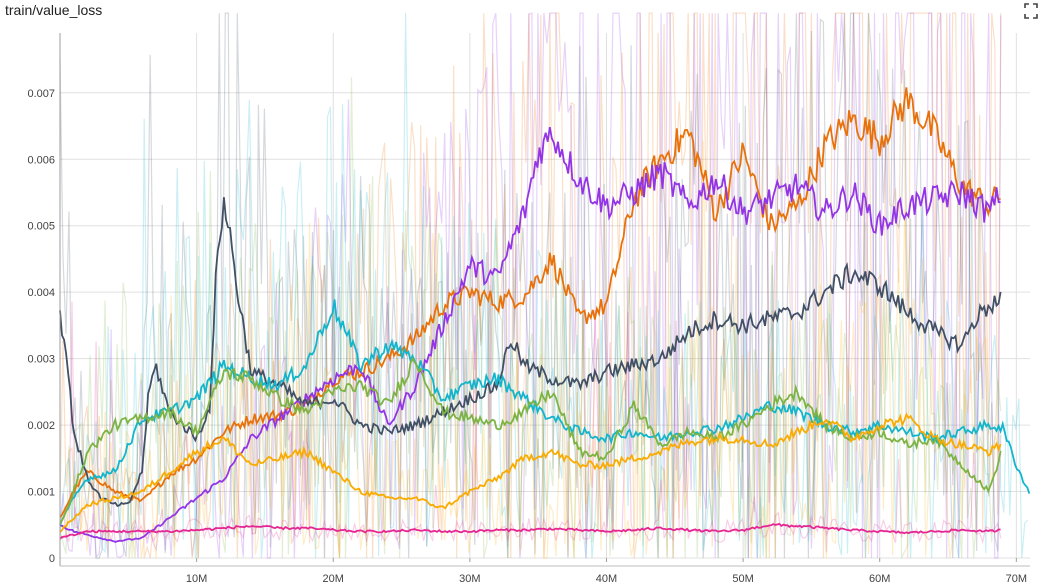  What do you see at coordinates (41, 493) in the screenshot?
I see `y-tick-label: 0.001` at bounding box center [41, 493].